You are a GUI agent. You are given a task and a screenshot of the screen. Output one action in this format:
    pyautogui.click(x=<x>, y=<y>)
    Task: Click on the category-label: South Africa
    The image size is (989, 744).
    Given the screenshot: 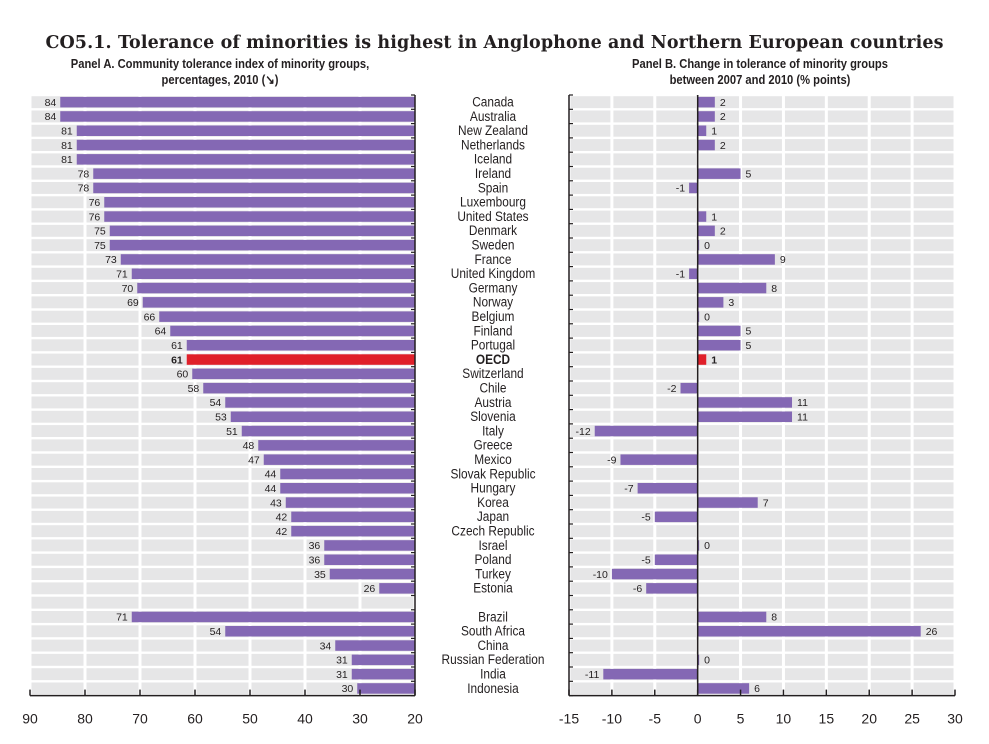 What is the action you would take?
    pyautogui.click(x=493, y=631)
    